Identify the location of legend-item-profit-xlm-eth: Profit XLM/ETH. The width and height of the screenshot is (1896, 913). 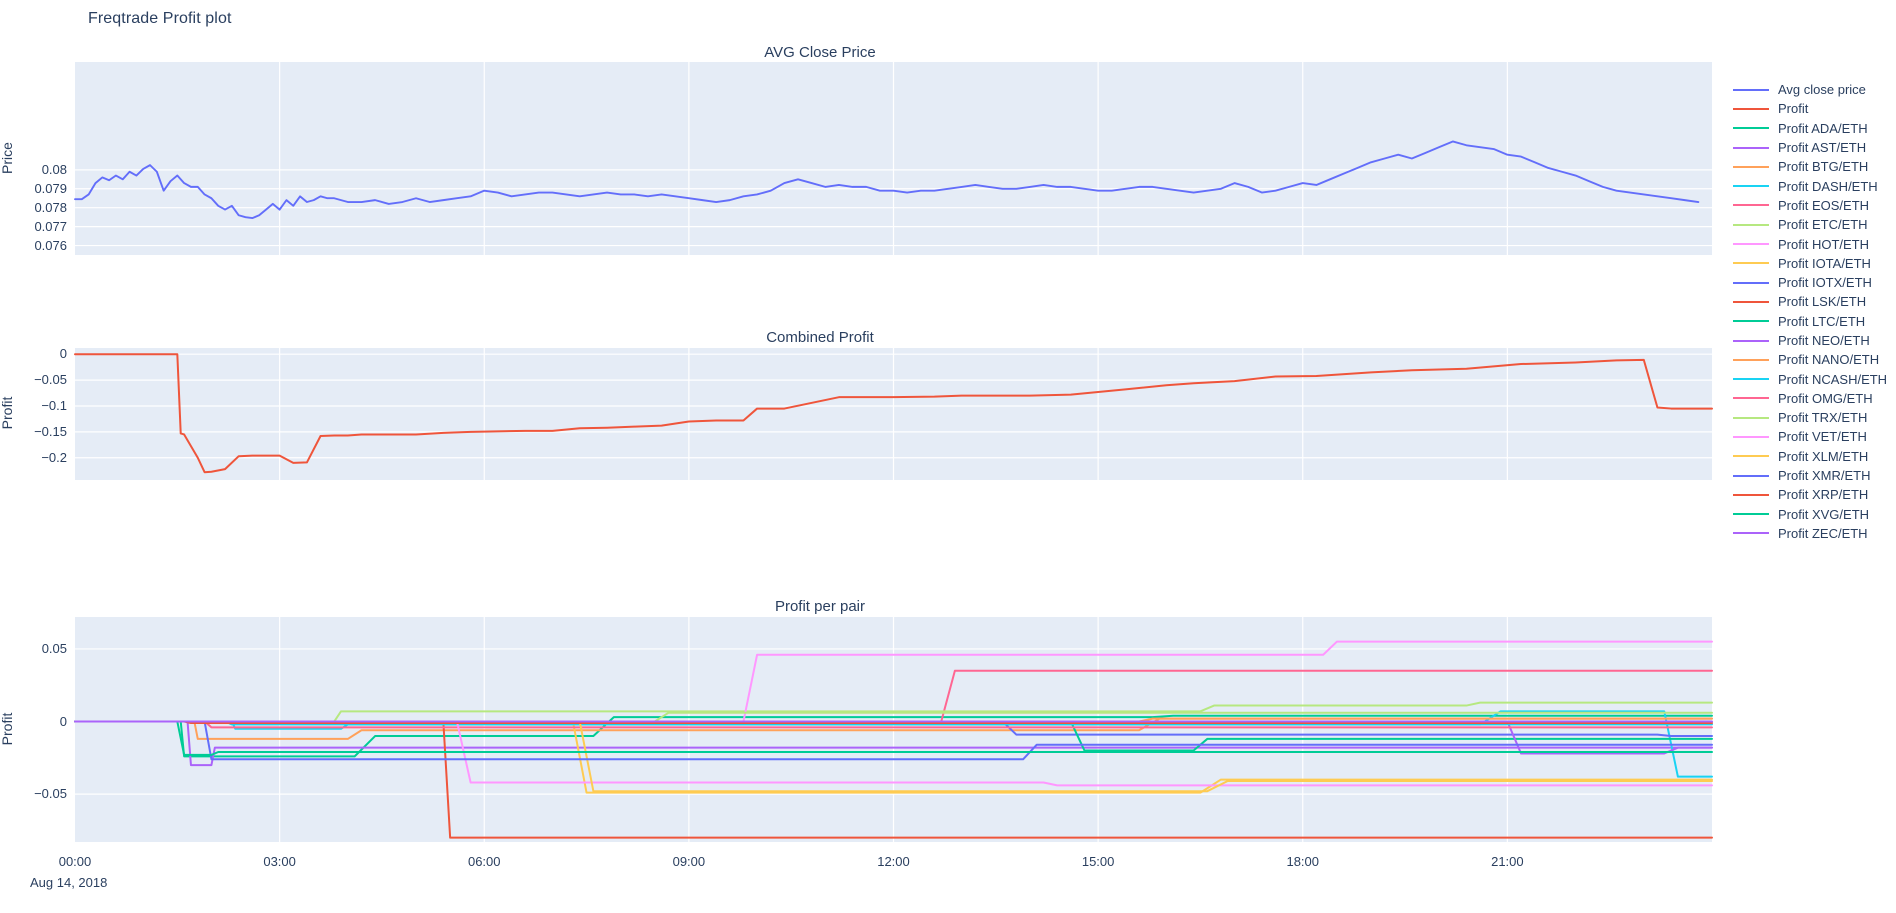
(1810, 456).